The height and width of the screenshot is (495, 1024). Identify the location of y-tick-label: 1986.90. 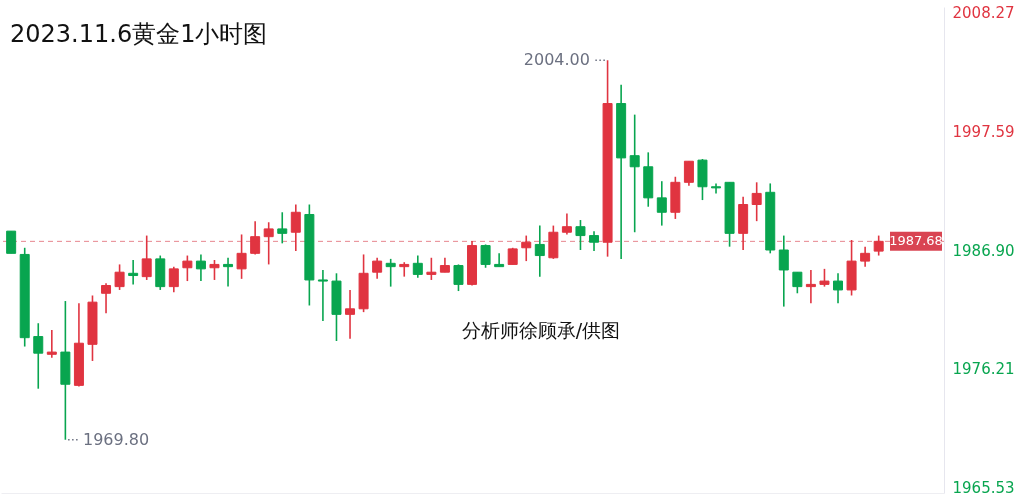
(983, 250).